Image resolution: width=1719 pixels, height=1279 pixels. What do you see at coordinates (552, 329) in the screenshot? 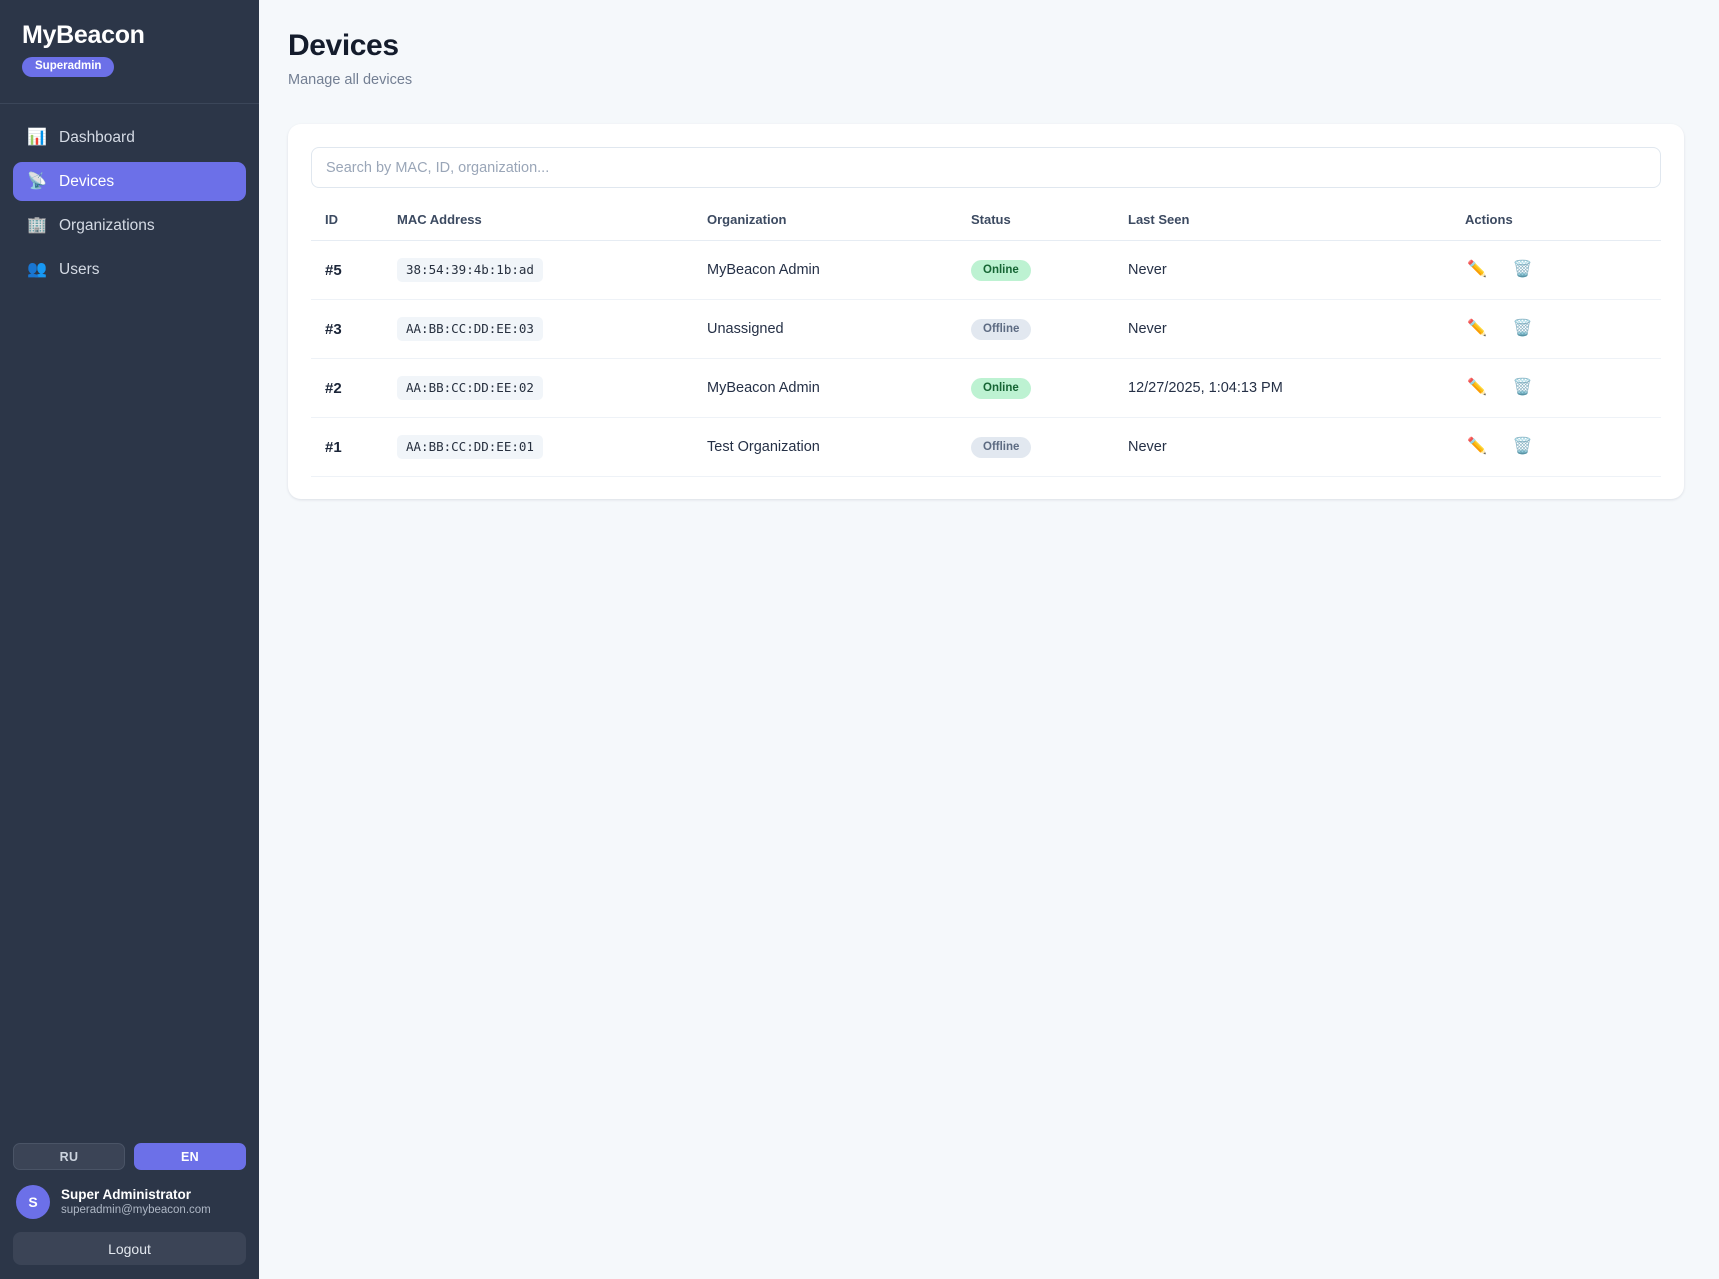
I see `cell-mac-address: AA:BB:CC:DD:EE:03` at bounding box center [552, 329].